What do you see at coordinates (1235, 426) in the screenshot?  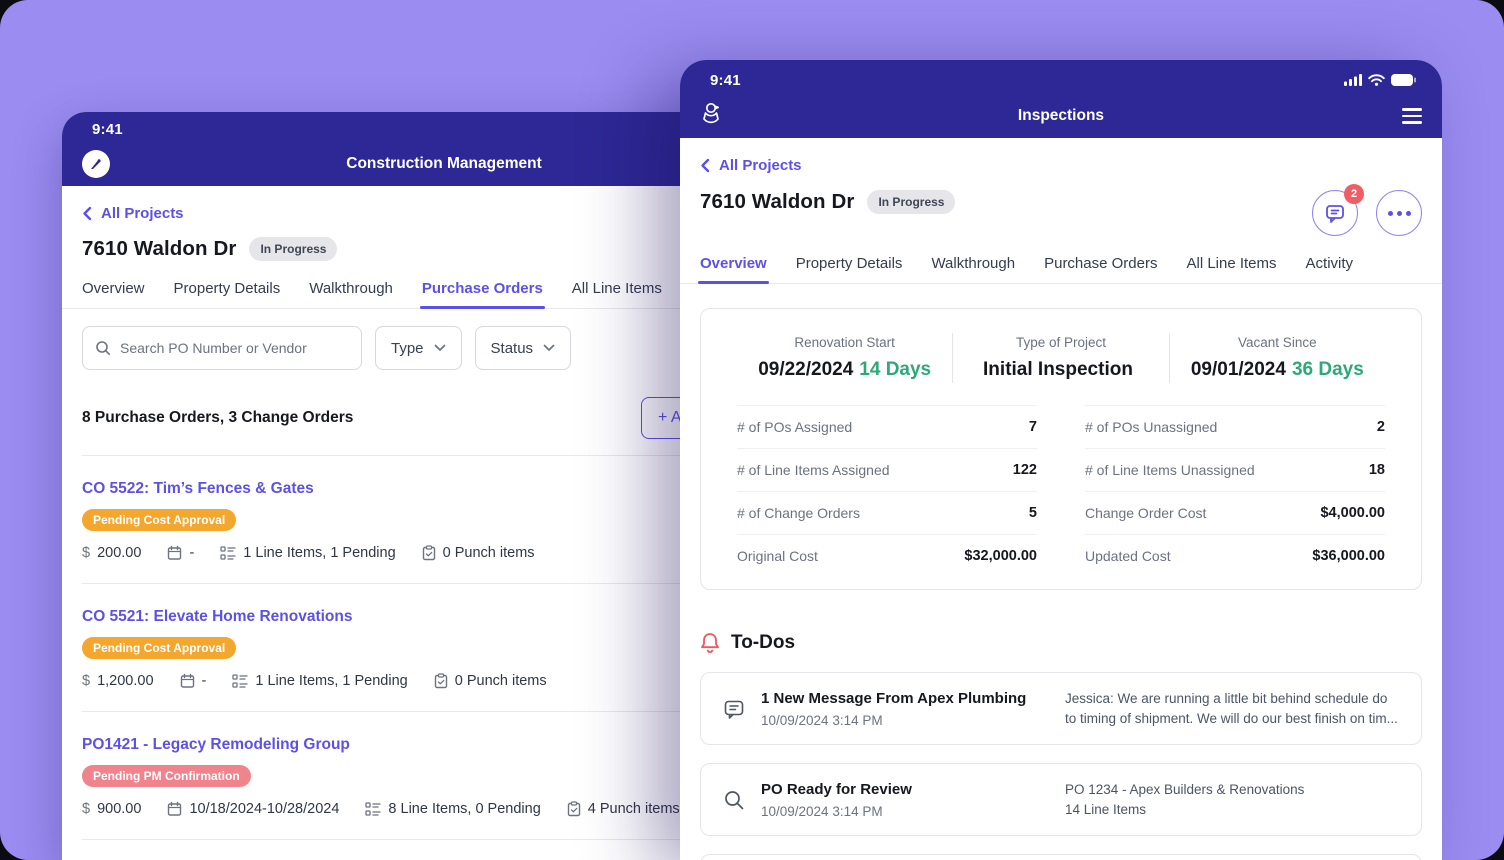 I see `stat-pos-unassigned: # of POs Unassigned 2` at bounding box center [1235, 426].